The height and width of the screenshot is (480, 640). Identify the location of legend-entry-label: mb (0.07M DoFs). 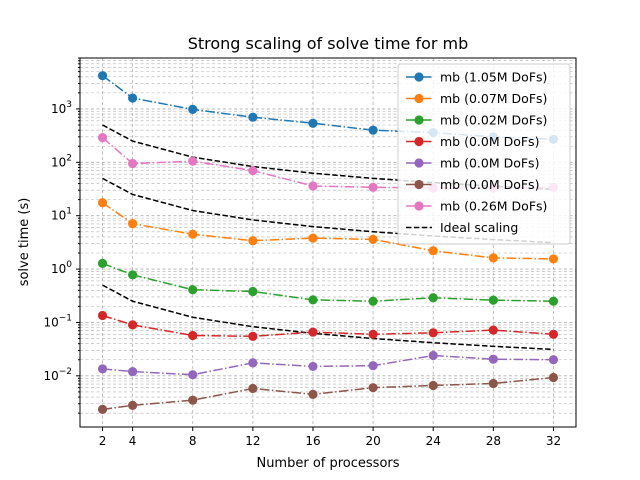
(493, 98).